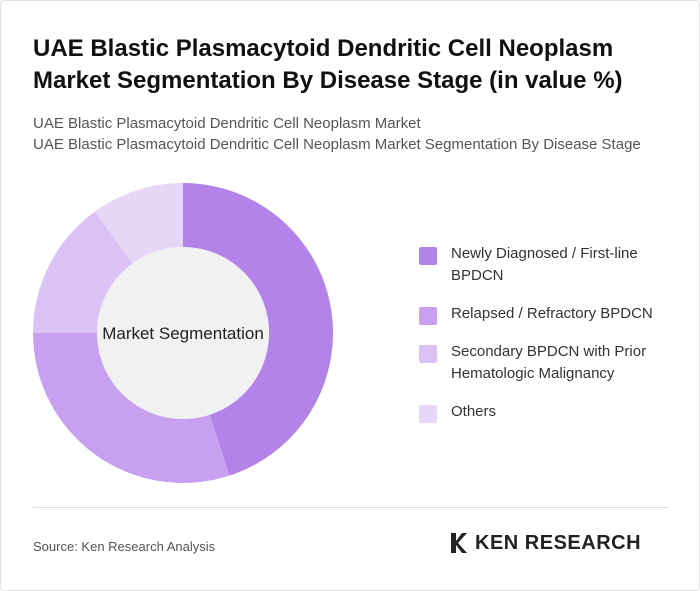 This screenshot has width=700, height=591. Describe the element at coordinates (544, 412) in the screenshot. I see `legend-item: Others` at that location.